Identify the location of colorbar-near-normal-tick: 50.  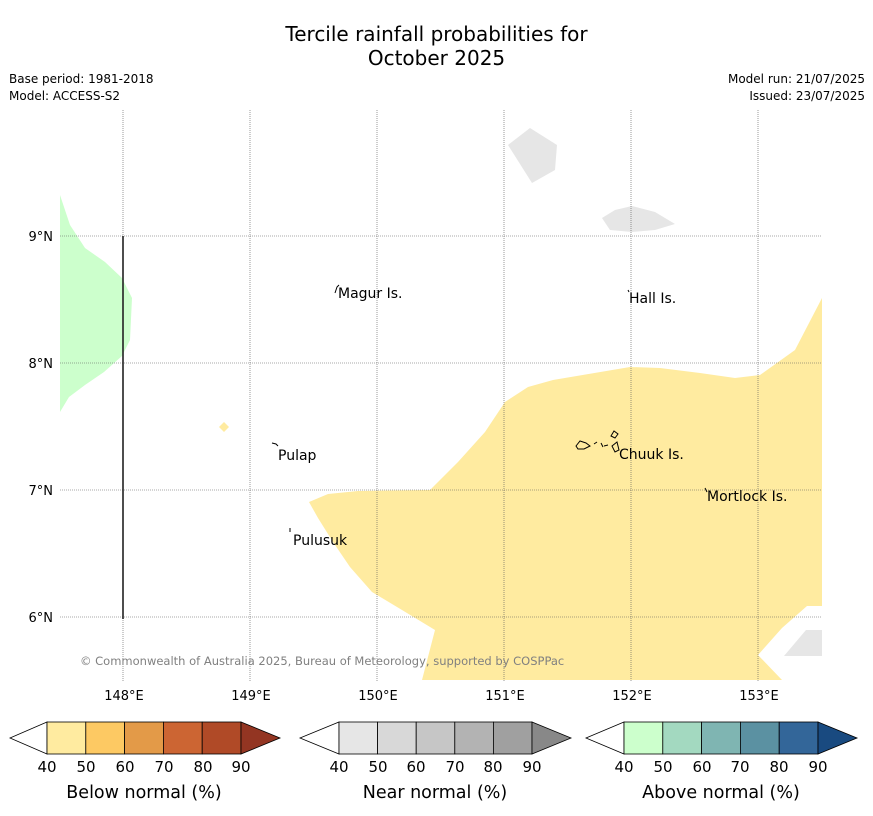
(377, 767).